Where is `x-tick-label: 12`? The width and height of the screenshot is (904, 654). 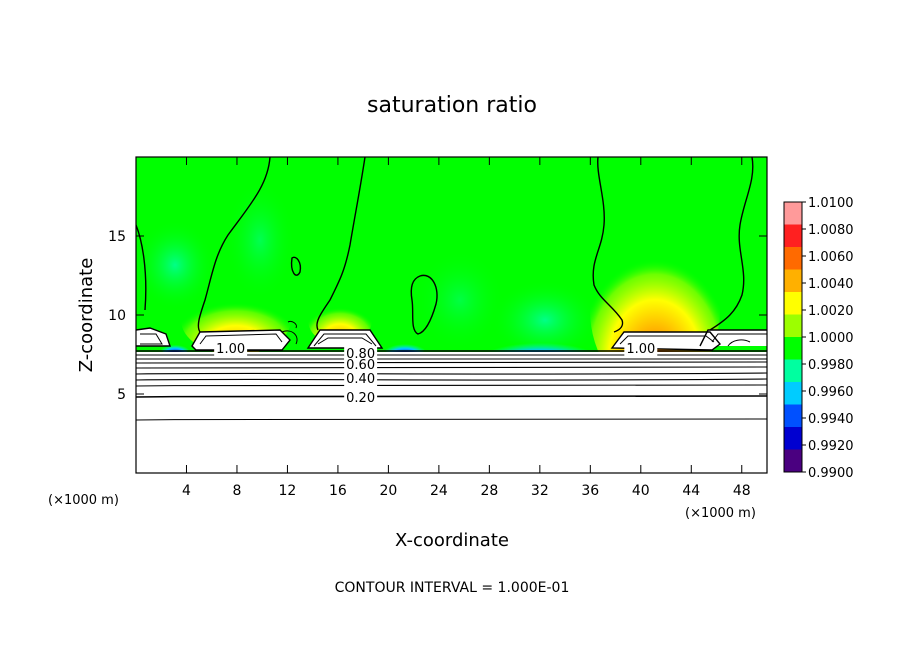 x-tick-label: 12 is located at coordinates (288, 491).